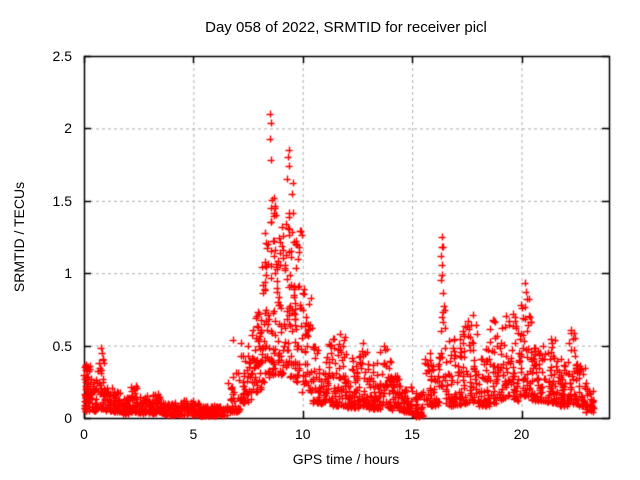 The width and height of the screenshot is (640, 480). Describe the element at coordinates (302, 434) in the screenshot. I see `x-tick-label: 10` at that location.